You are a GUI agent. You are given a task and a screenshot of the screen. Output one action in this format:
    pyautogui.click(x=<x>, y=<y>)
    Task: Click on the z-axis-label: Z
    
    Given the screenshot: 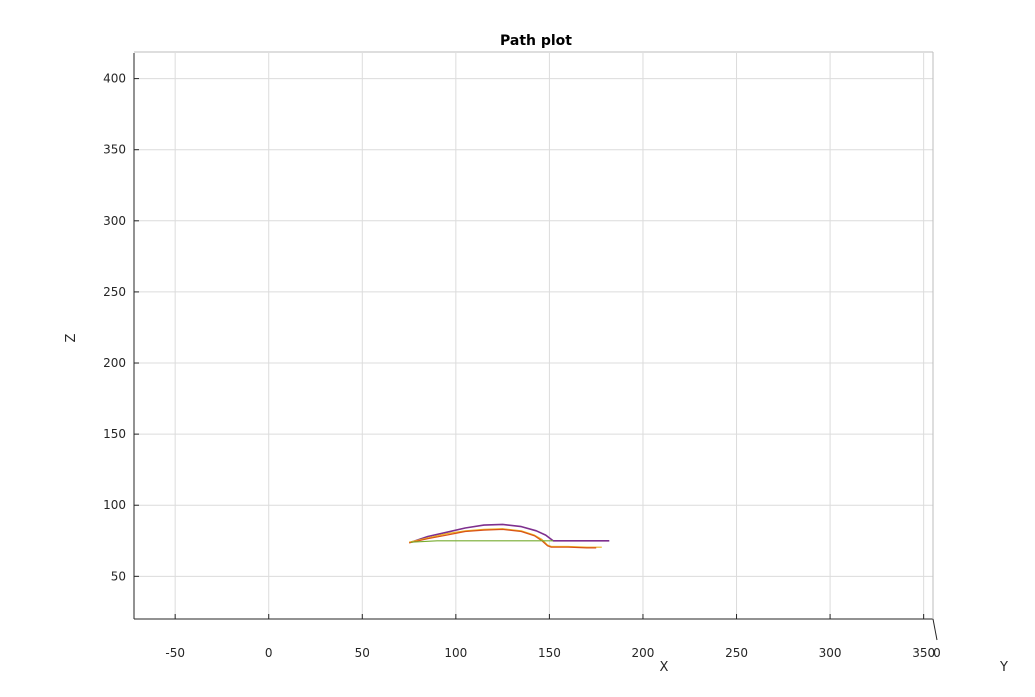 What is the action you would take?
    pyautogui.click(x=71, y=337)
    